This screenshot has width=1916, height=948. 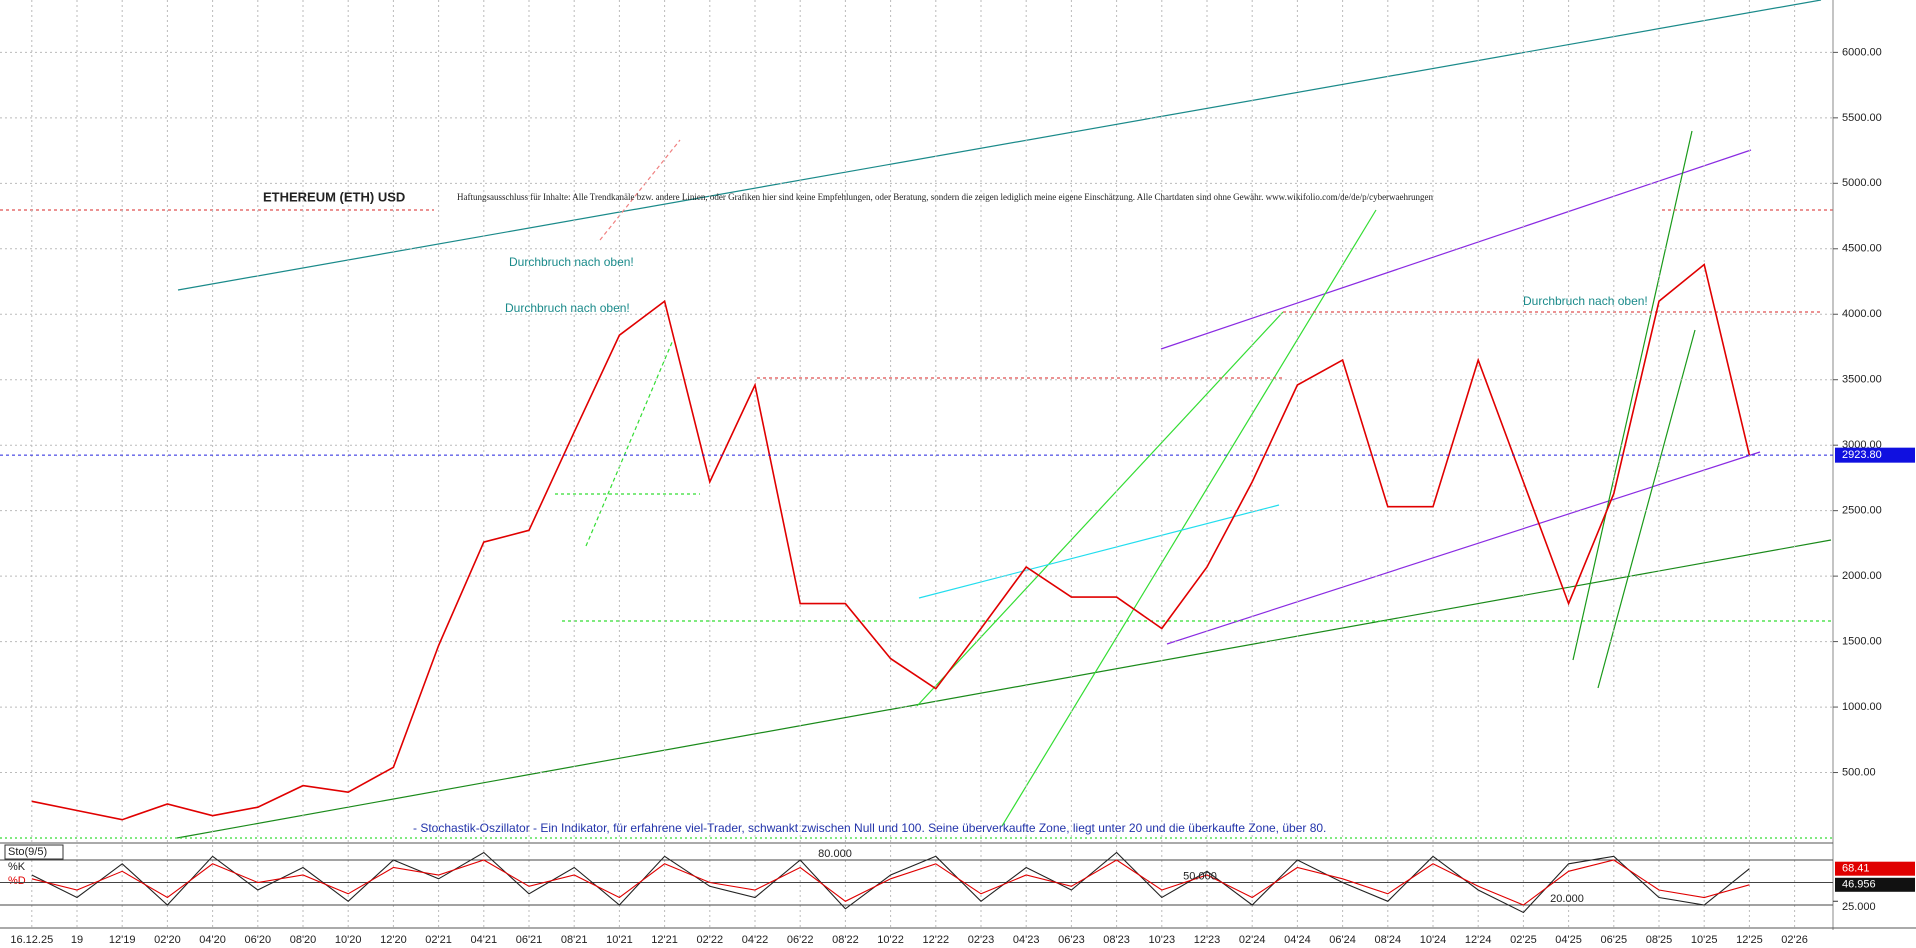 What do you see at coordinates (1433, 940) in the screenshot?
I see `x-tick-label: 10'24` at bounding box center [1433, 940].